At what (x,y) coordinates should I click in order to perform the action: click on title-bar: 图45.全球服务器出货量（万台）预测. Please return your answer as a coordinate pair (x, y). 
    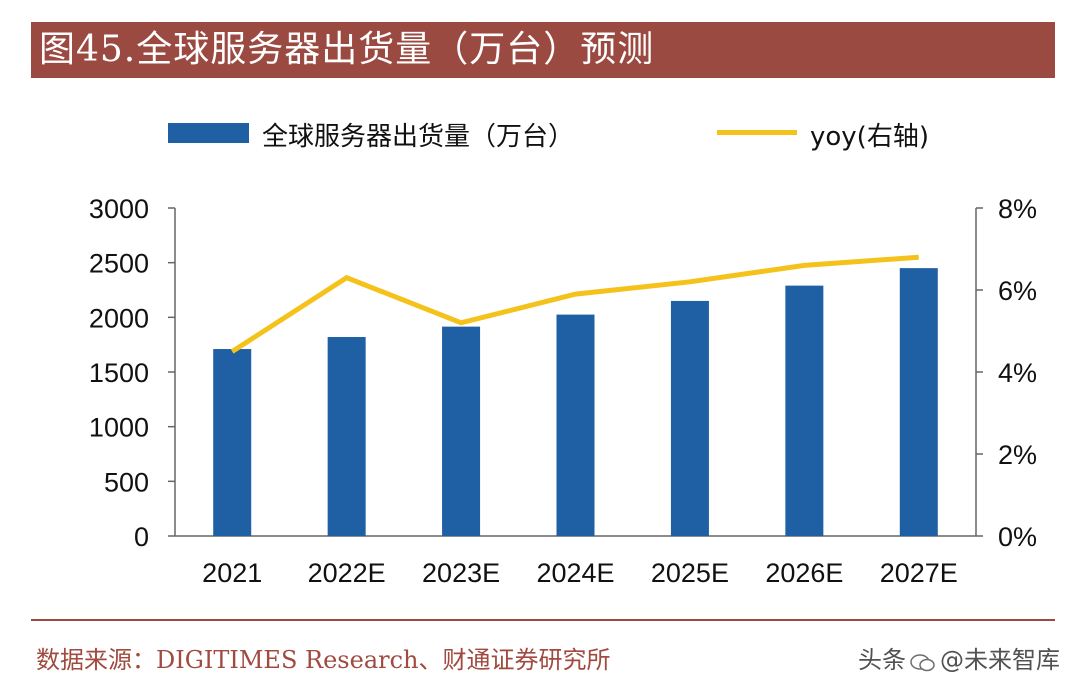
    Looking at the image, I should click on (543, 50).